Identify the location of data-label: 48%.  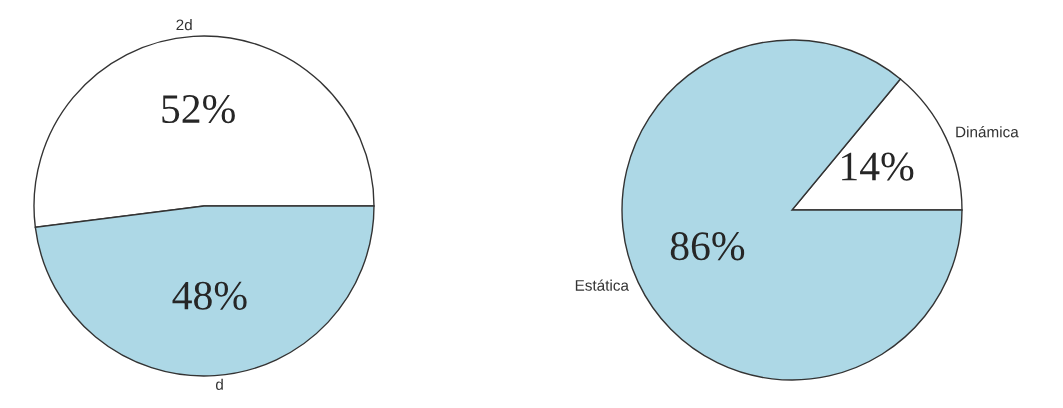
(209, 295).